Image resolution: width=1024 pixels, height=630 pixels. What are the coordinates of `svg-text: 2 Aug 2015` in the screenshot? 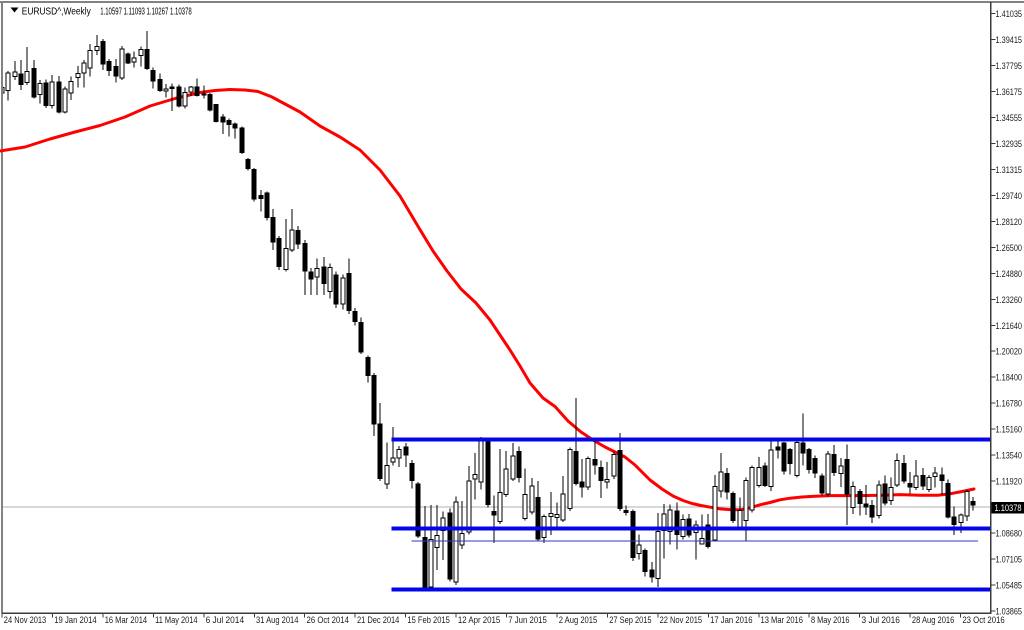 It's located at (578, 620).